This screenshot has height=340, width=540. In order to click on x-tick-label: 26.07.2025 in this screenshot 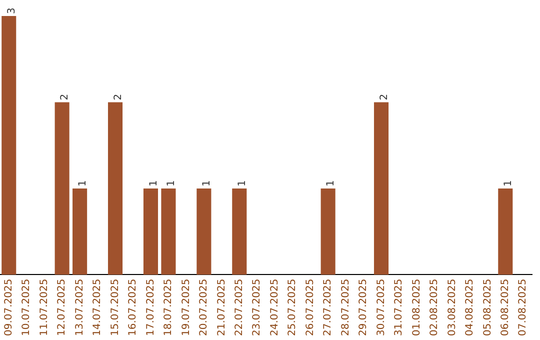, I will do `click(310, 307)`.